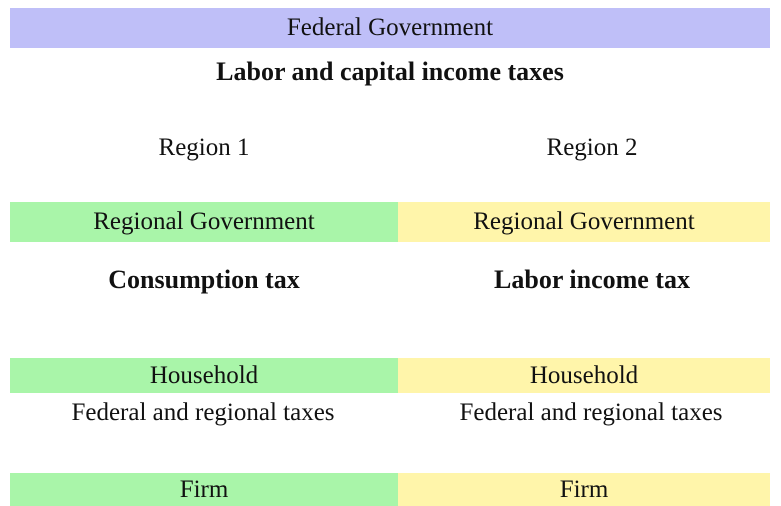  What do you see at coordinates (592, 279) in the screenshot?
I see `regional-tax: Labor income tax` at bounding box center [592, 279].